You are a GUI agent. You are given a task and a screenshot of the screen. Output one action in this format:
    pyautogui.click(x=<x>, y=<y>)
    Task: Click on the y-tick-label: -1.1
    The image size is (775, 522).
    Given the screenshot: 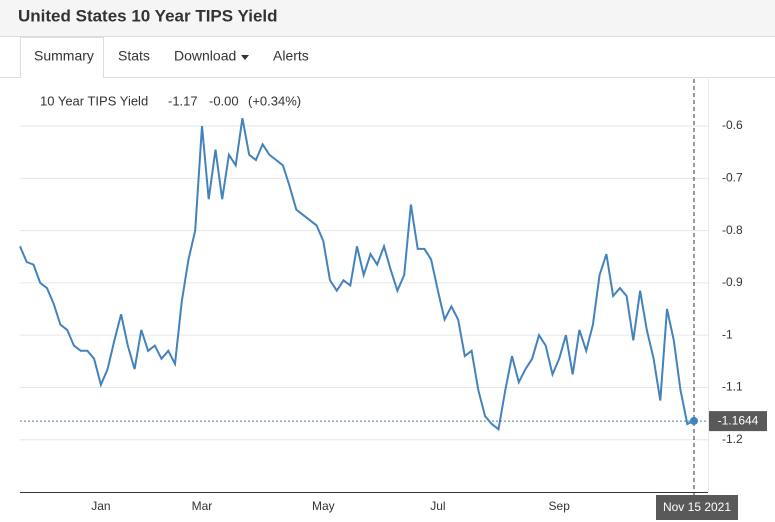 What is the action you would take?
    pyautogui.click(x=732, y=387)
    